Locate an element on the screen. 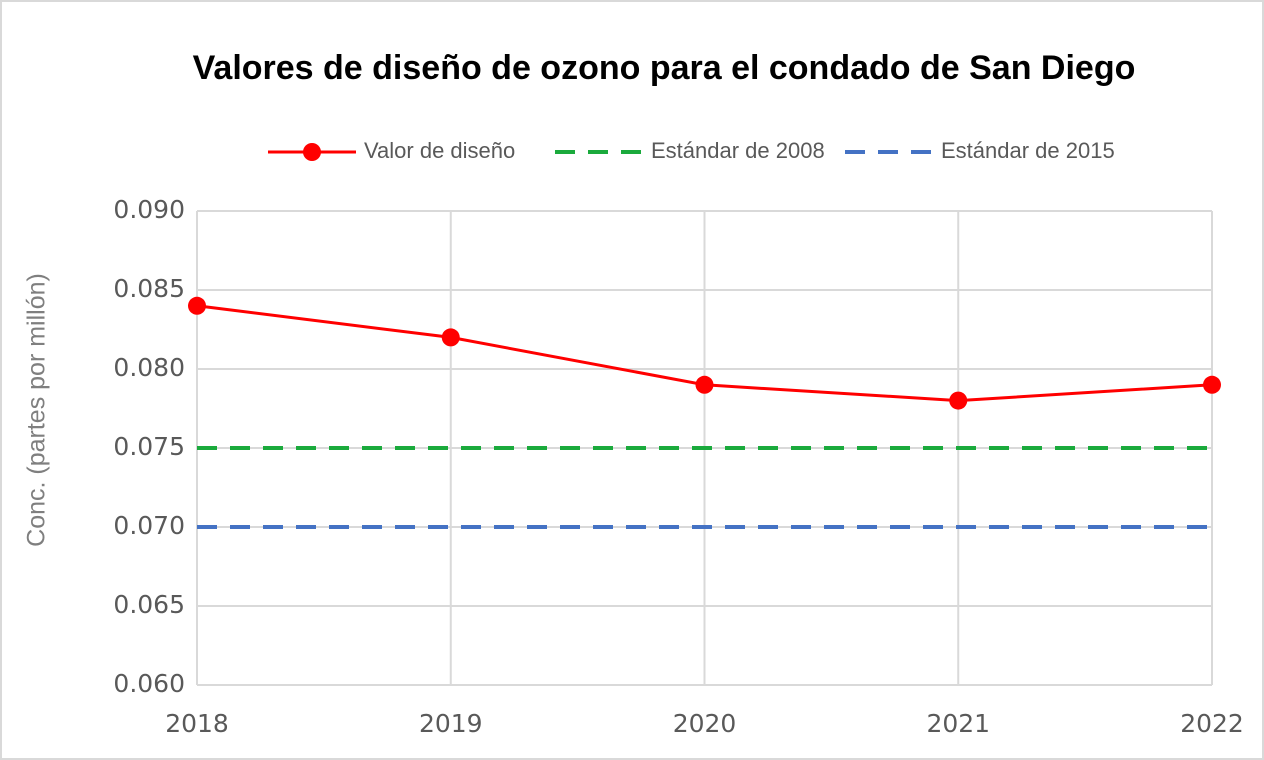 The height and width of the screenshot is (760, 1264). legend-marker is located at coordinates (312, 152).